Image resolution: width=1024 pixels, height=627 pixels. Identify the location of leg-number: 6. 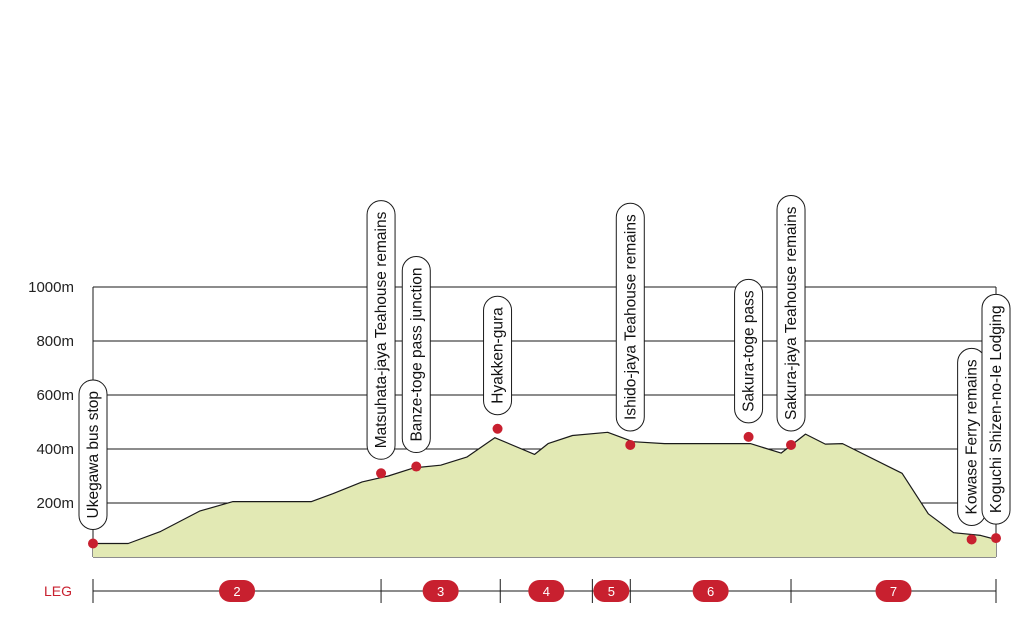
(710, 591).